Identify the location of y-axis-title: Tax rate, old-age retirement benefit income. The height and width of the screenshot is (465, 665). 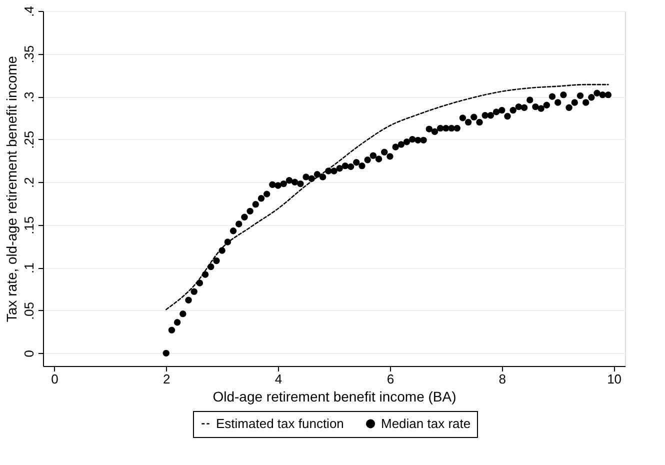
(12, 189).